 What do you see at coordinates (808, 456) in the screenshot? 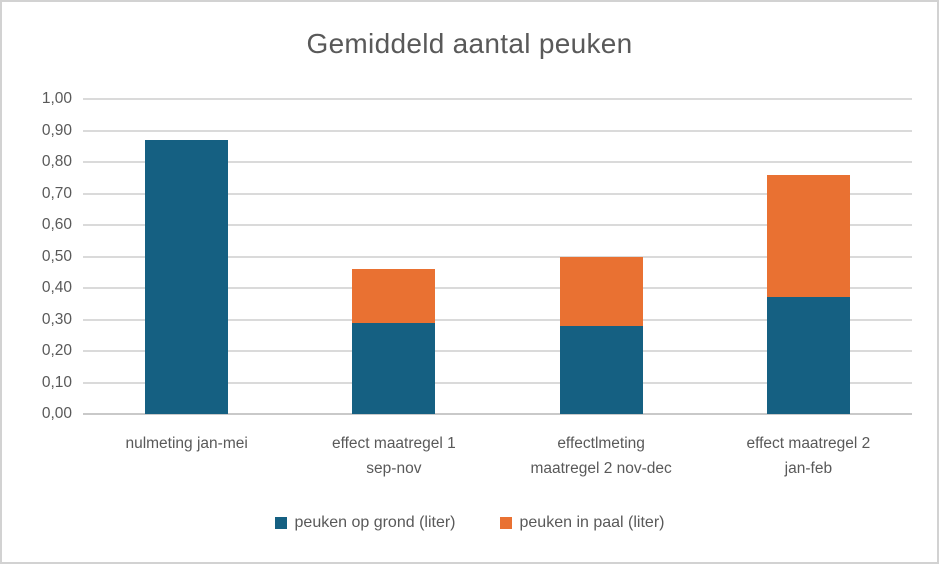
I see `x-axis-label: effect maatregel 2 jan-feb` at bounding box center [808, 456].